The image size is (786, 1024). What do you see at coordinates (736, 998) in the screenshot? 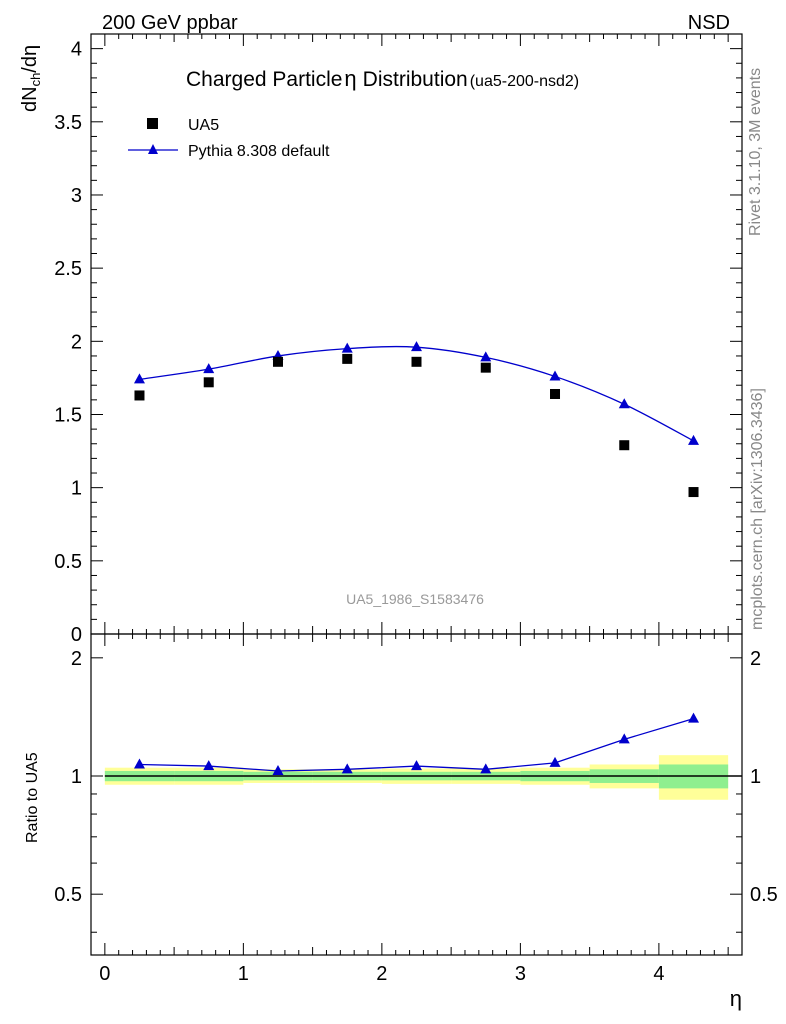
I see `x-axis-label: η` at bounding box center [736, 998].